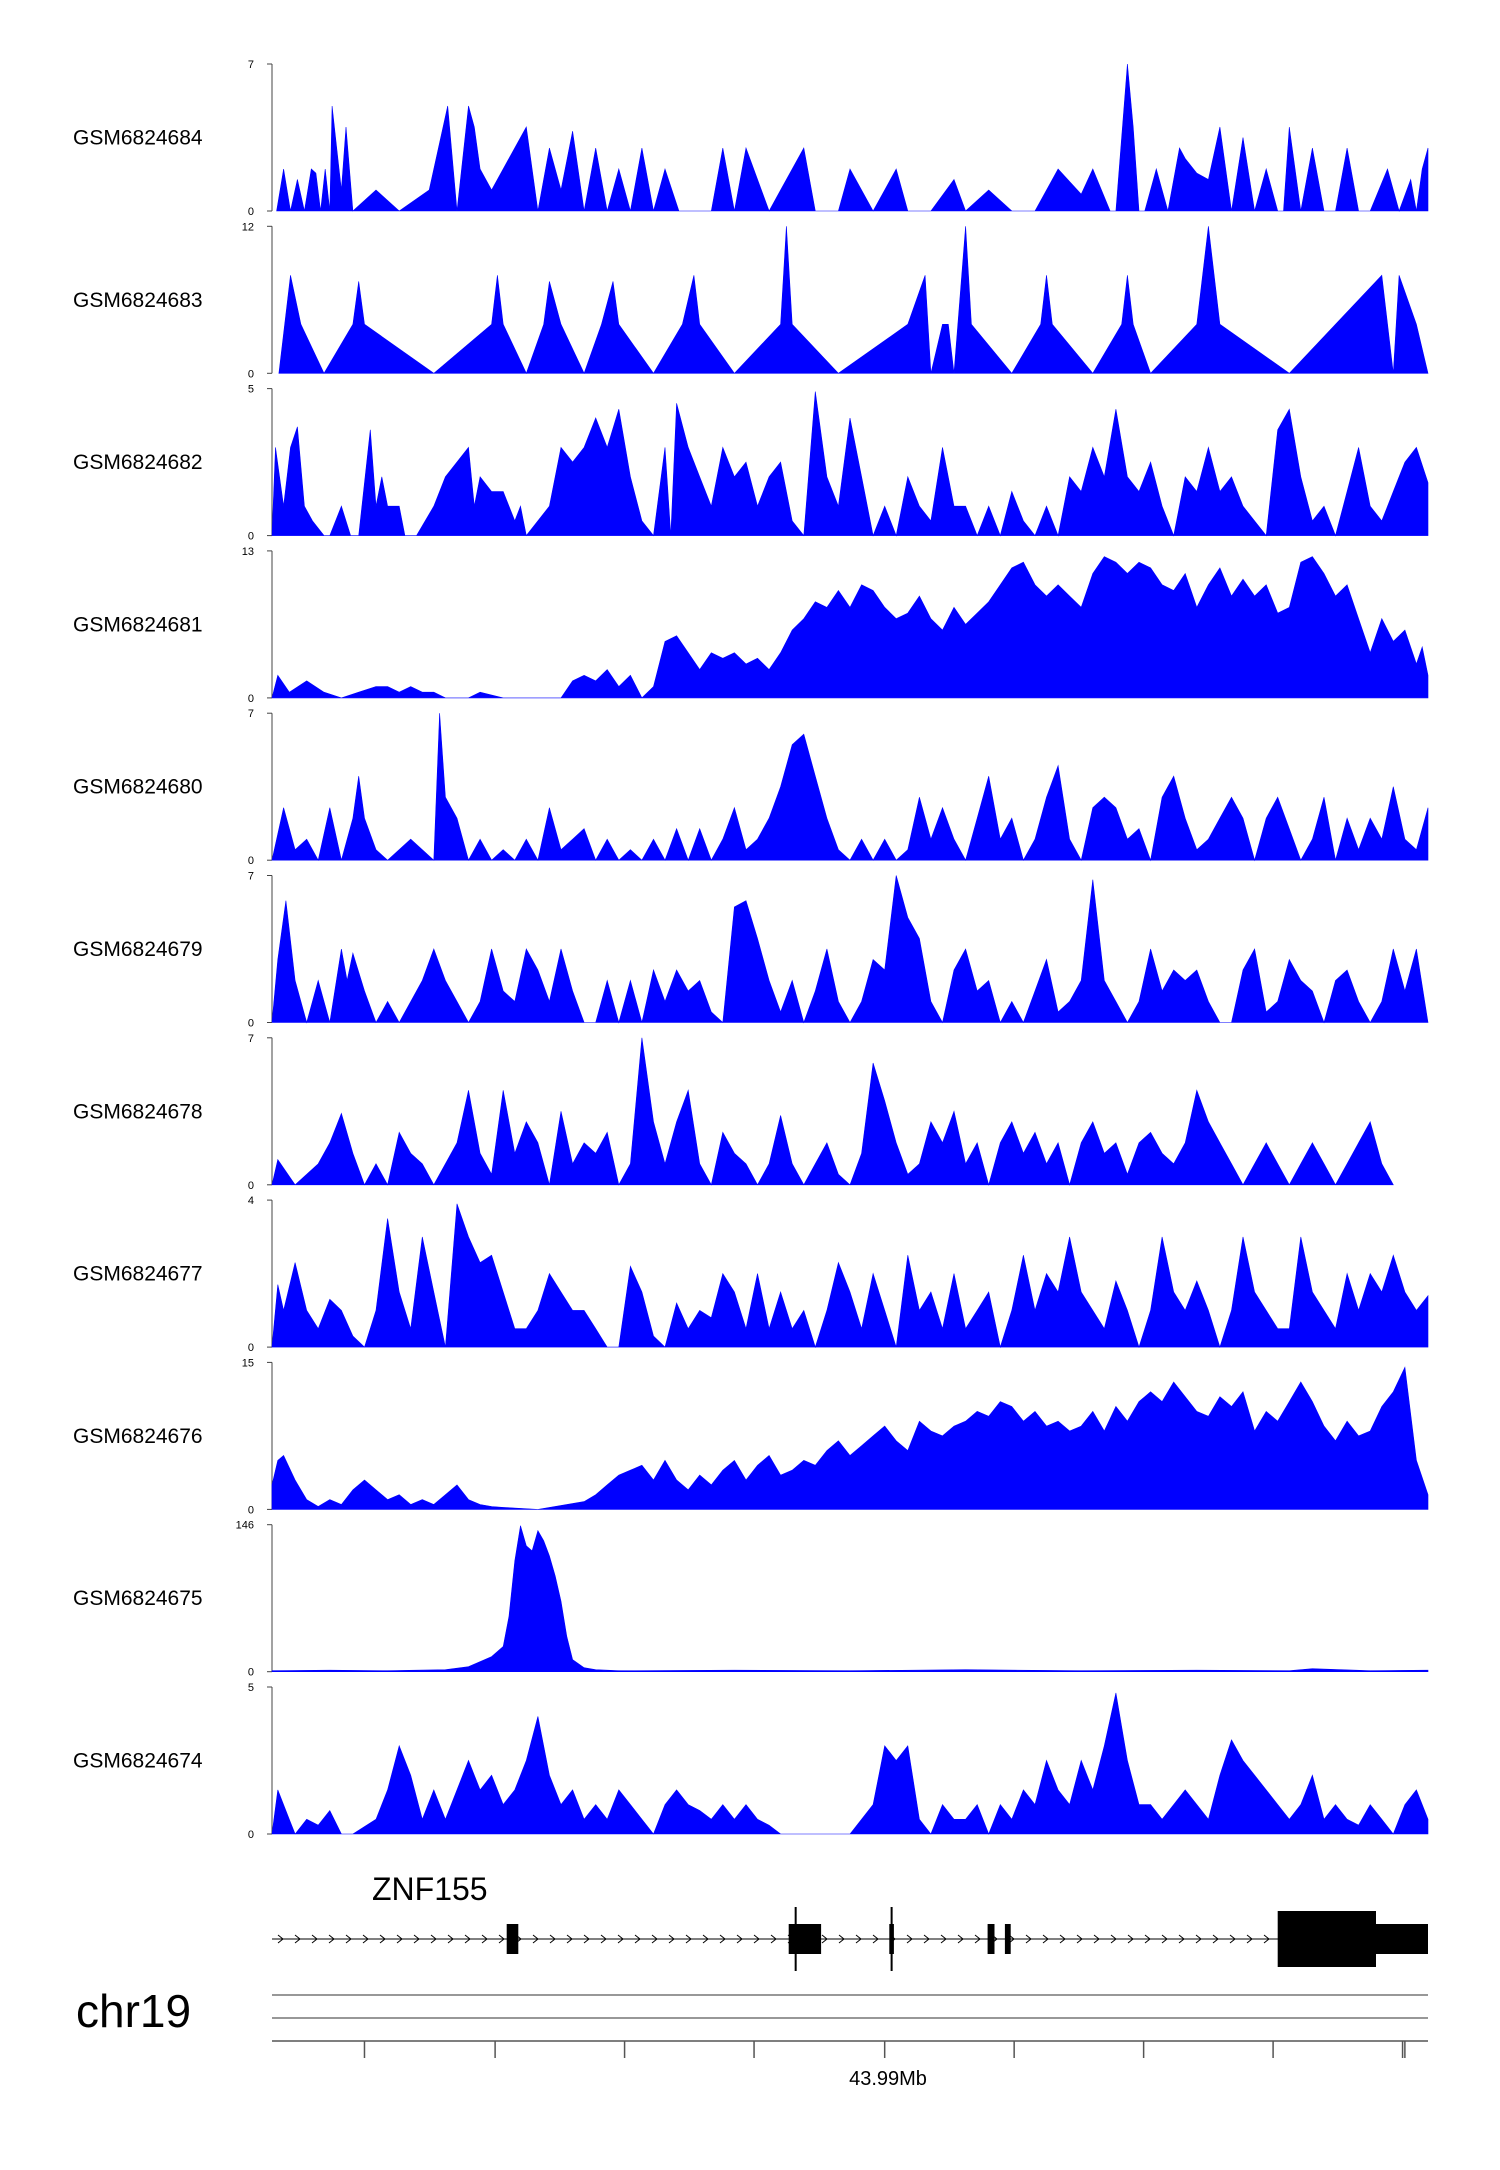 The width and height of the screenshot is (1500, 2170). What do you see at coordinates (751, 463) in the screenshot?
I see `track-GSM6824682: GSM6824682 5 0` at bounding box center [751, 463].